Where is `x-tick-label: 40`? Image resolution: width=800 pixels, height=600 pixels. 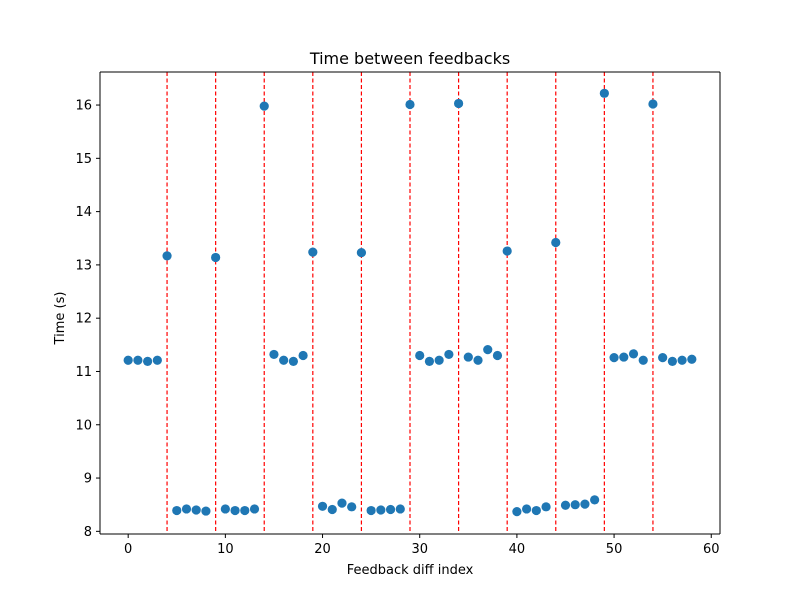 x-tick-label: 40 is located at coordinates (517, 549).